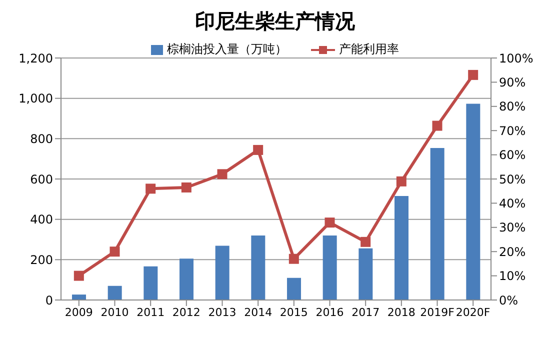  What do you see at coordinates (41, 219) in the screenshot?
I see `y-tick-label: 400` at bounding box center [41, 219].